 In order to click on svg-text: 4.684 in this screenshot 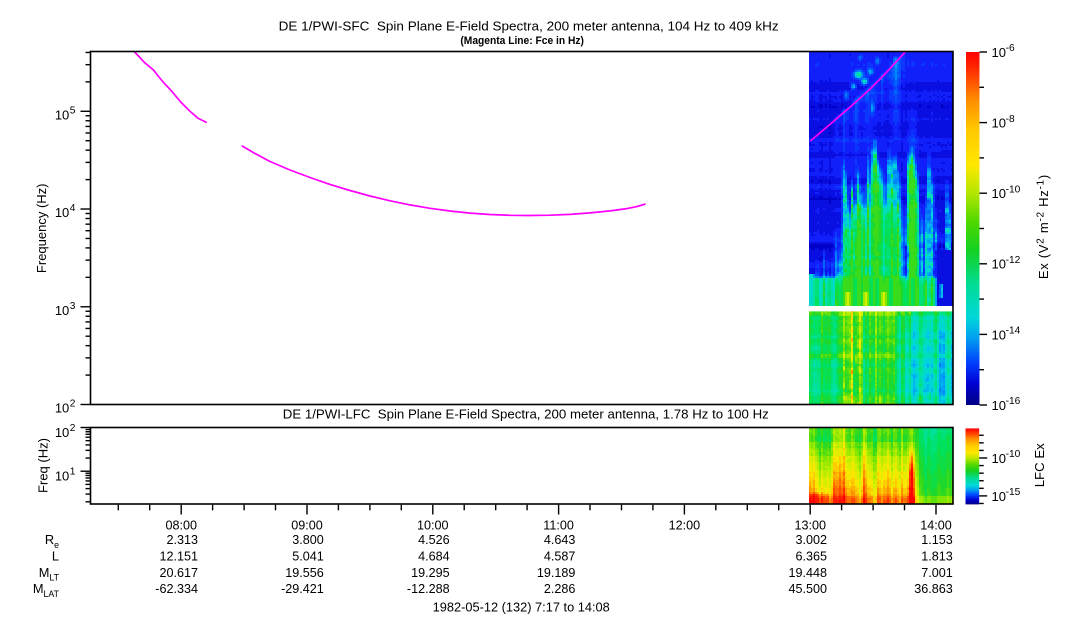, I will do `click(434, 557)`.